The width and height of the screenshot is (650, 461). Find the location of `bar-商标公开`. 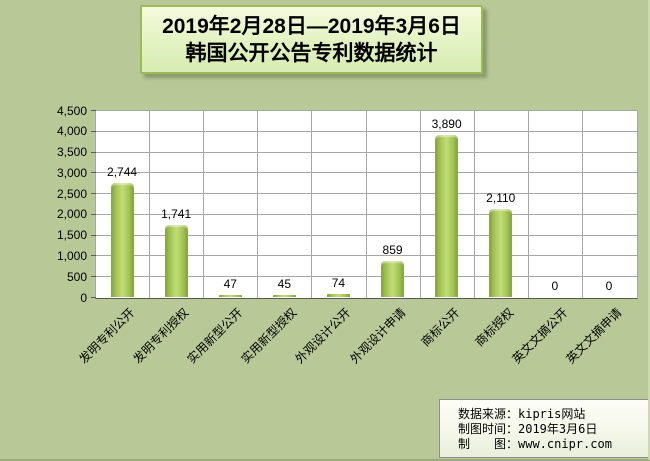

bar-商标公开 is located at coordinates (447, 216).